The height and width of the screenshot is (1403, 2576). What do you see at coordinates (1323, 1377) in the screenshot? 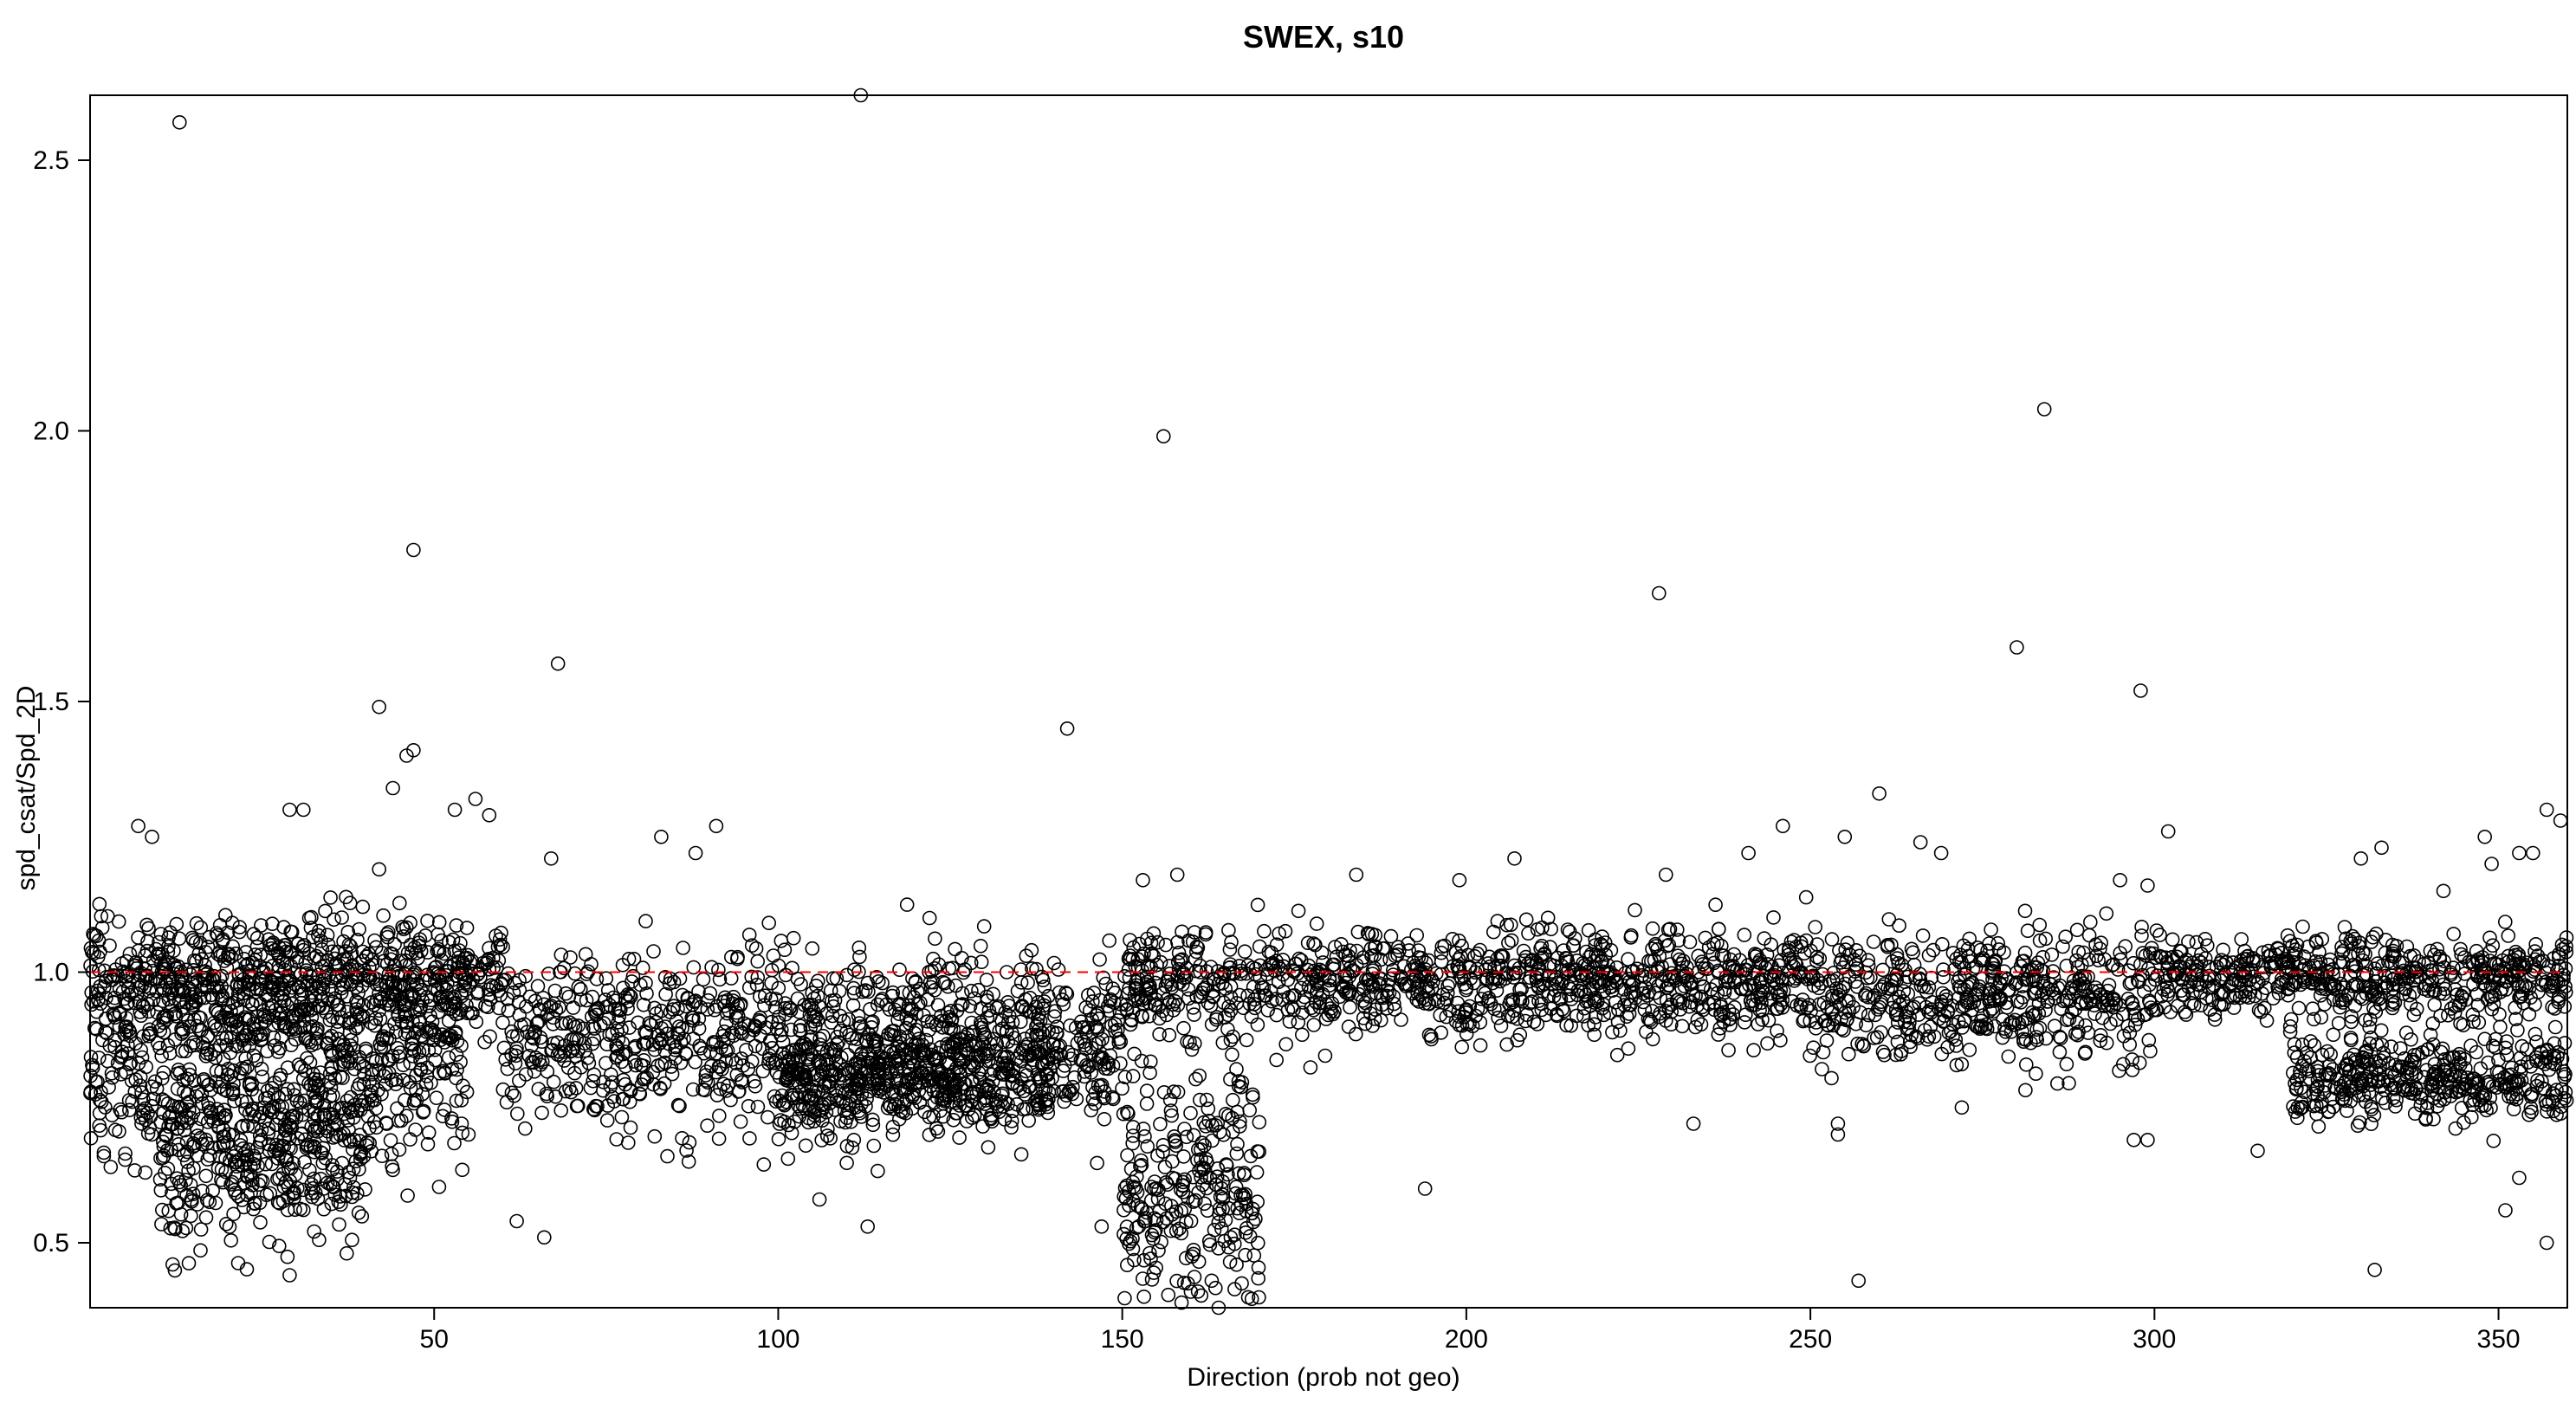
I see `x-axis-label: Direction (prob not geo)` at bounding box center [1323, 1377].